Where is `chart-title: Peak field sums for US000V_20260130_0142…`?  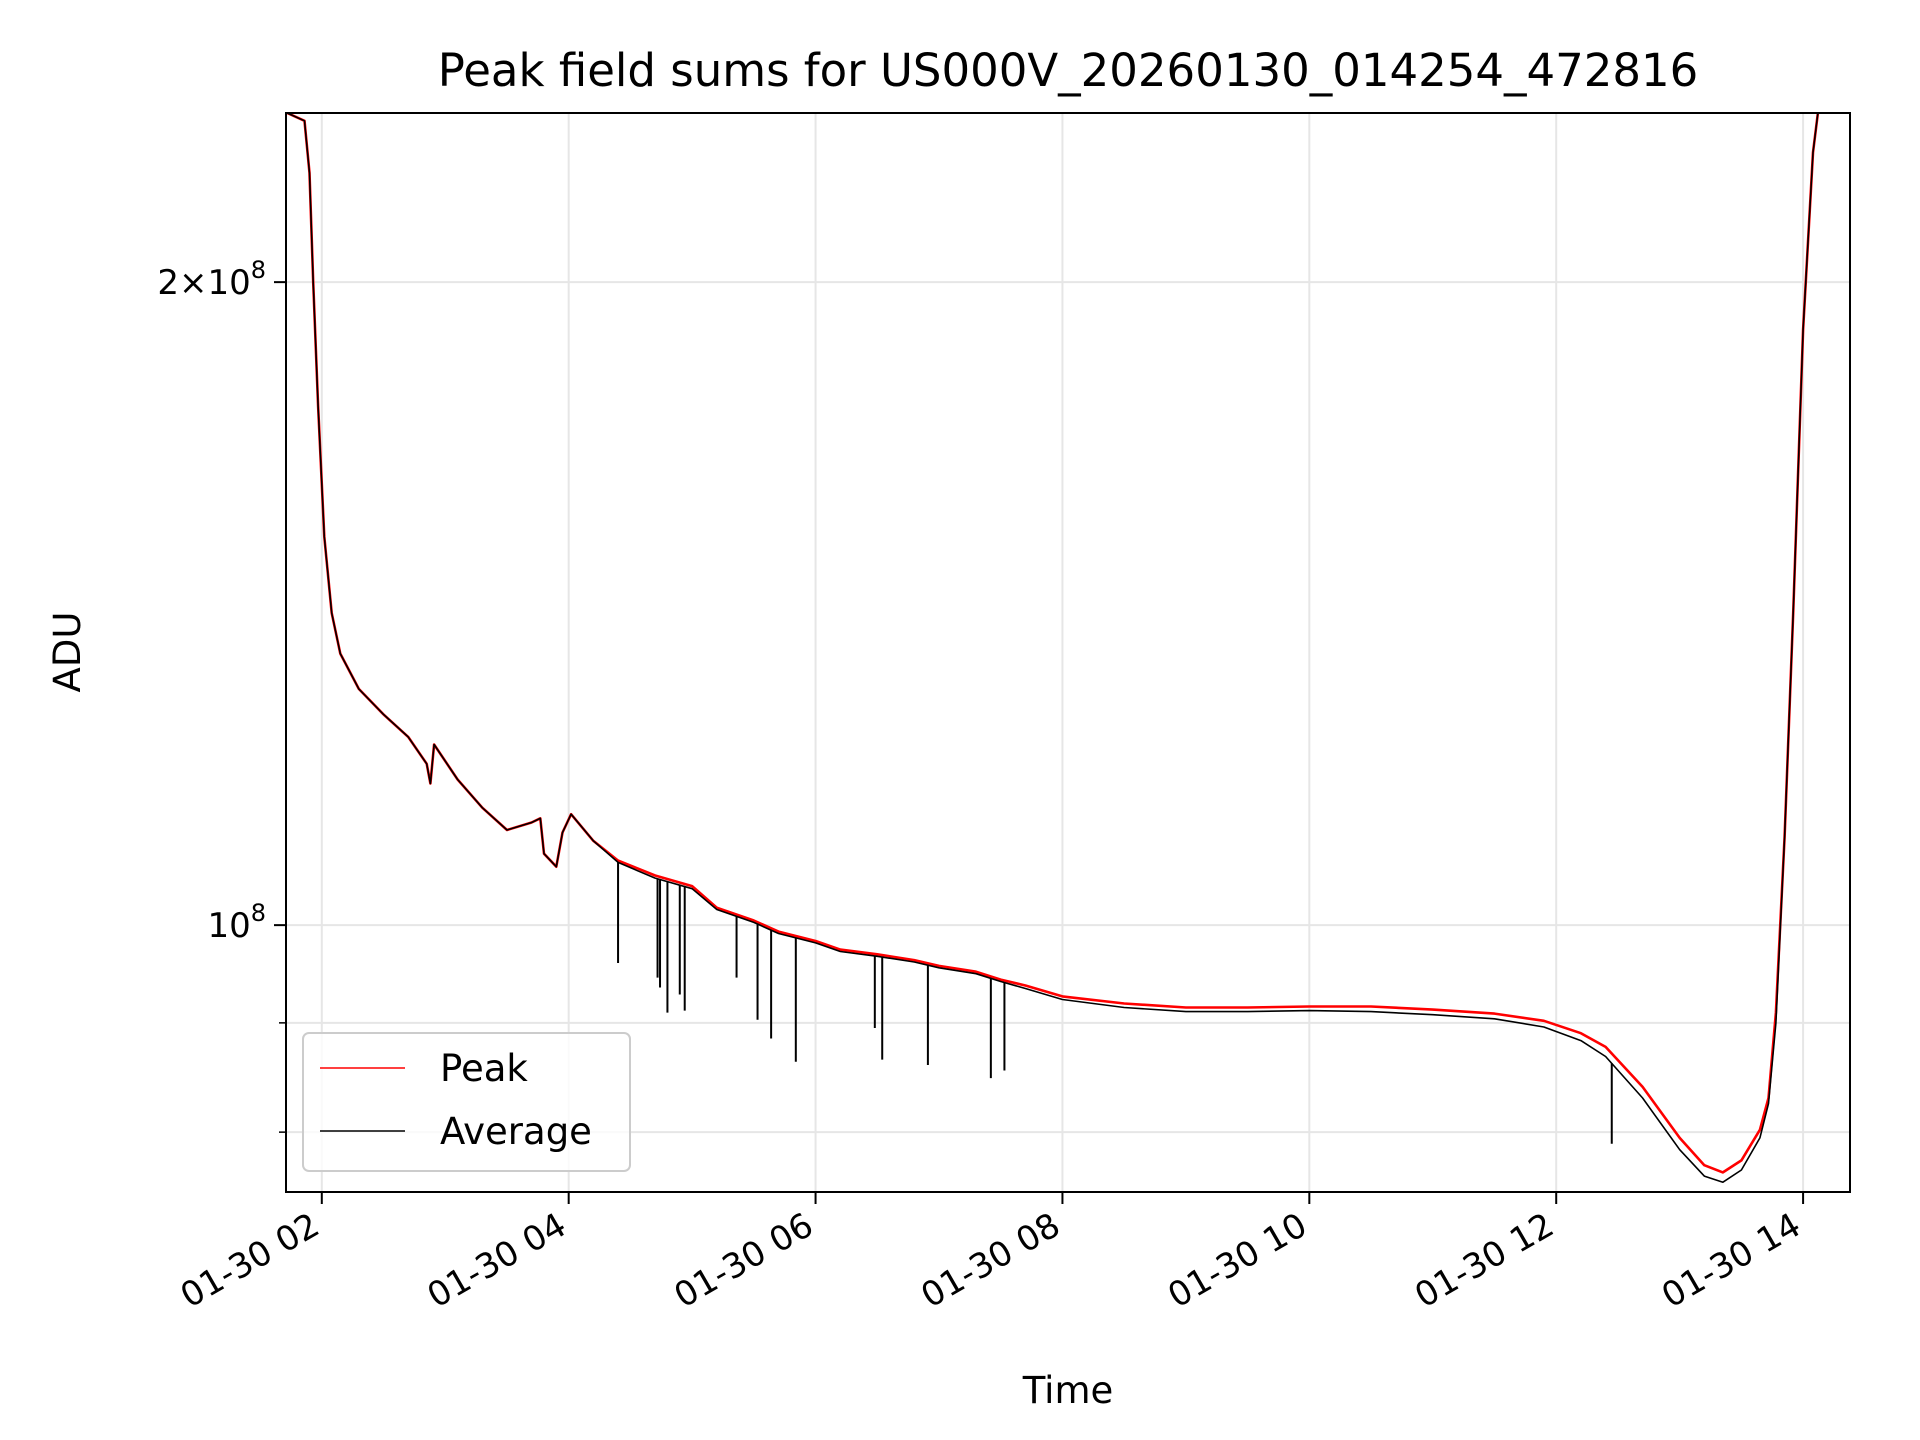 chart-title: Peak field sums for US000V_20260130_0142… is located at coordinates (1068, 70).